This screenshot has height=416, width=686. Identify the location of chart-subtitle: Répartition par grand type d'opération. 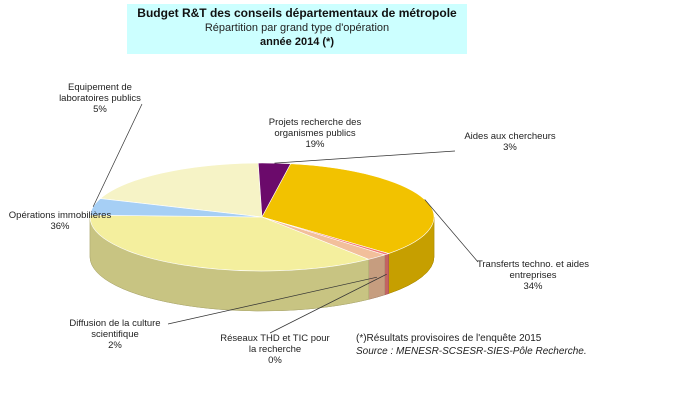
(297, 28).